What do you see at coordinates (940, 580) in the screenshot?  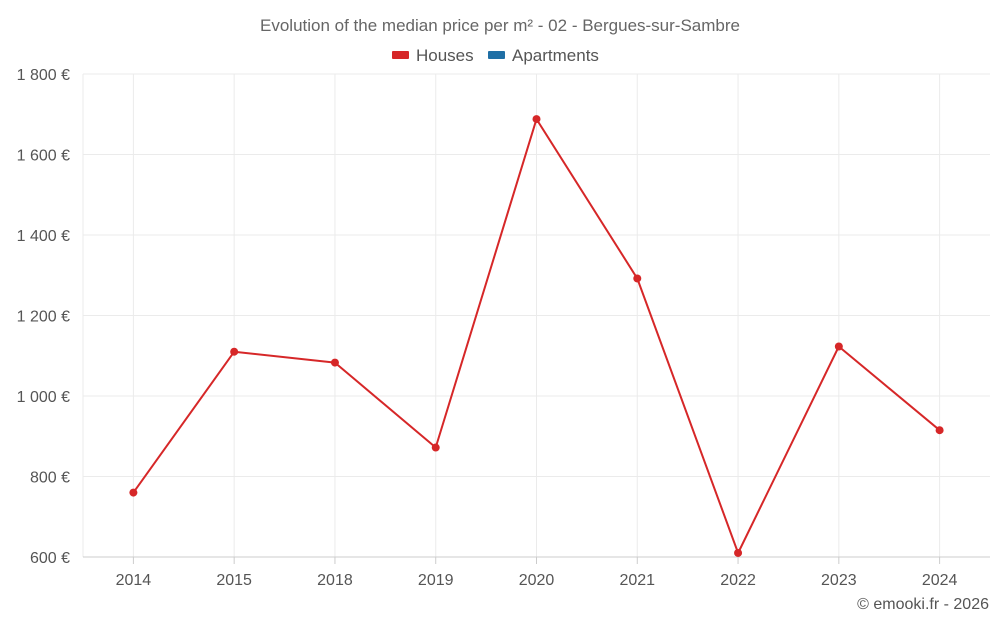 I see `x-tick-label: 2024` at bounding box center [940, 580].